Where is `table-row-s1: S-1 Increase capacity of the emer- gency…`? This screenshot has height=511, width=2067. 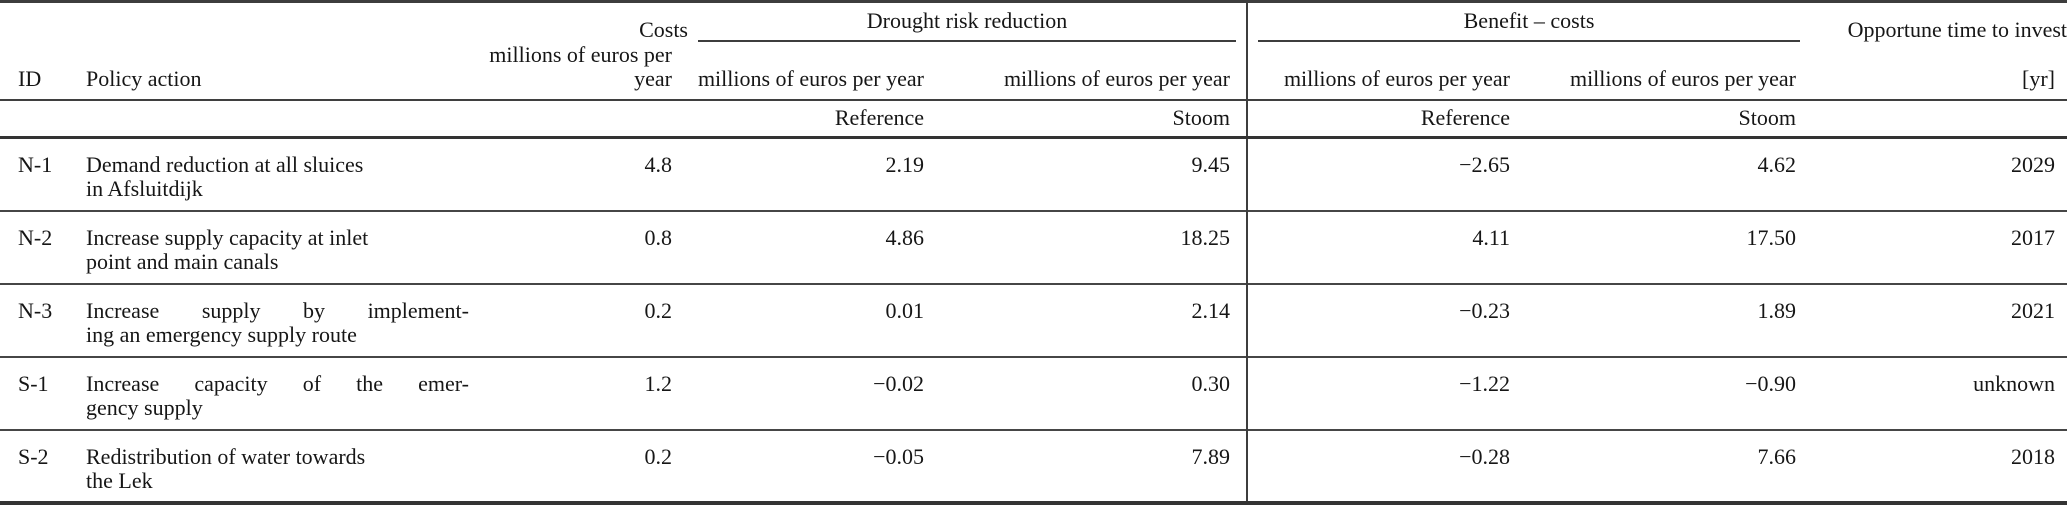 table-row-s1: S-1 Increase capacity of the emer- gency… is located at coordinates (1033, 392).